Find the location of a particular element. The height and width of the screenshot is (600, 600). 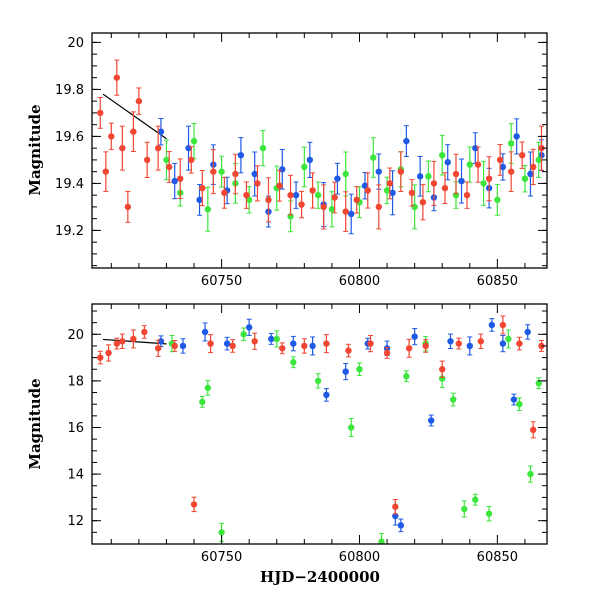

top-x-tick-label: 60850 is located at coordinates (497, 281).